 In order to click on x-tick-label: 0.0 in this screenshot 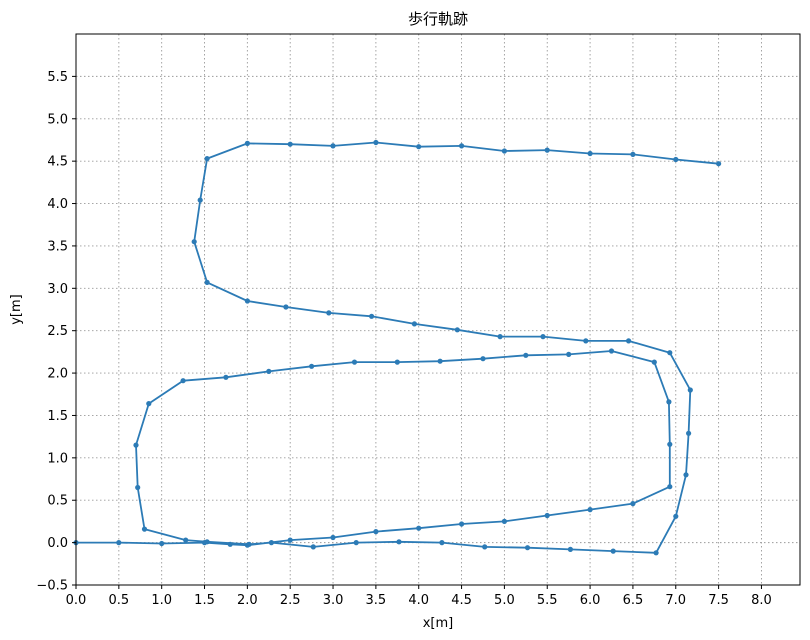, I will do `click(76, 600)`.